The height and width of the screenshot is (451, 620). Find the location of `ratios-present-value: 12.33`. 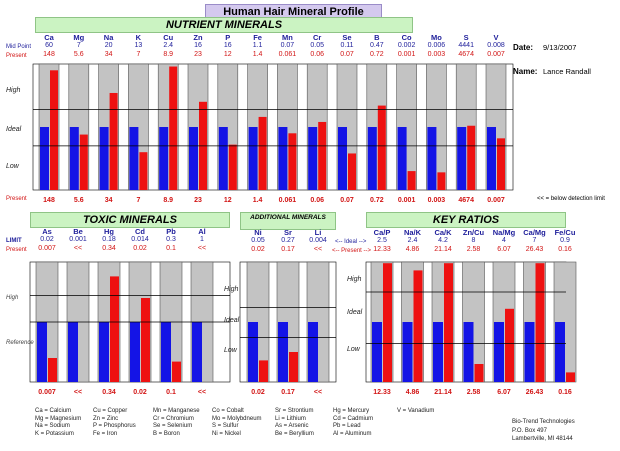

ratios-present-value: 12.33 is located at coordinates (382, 249).